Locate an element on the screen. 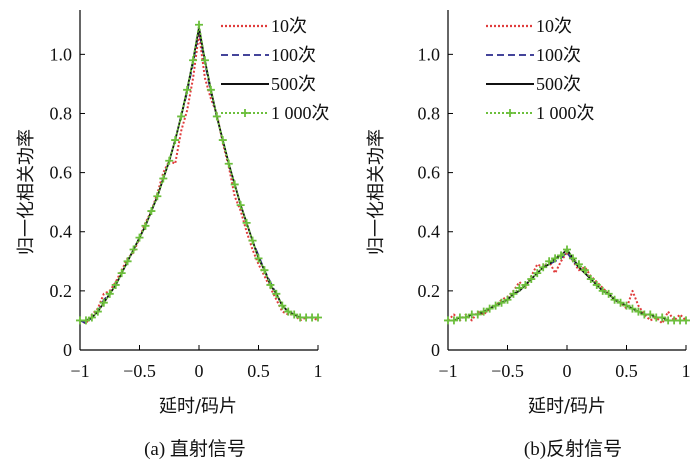  x-tick-label: −0.5 is located at coordinates (139, 371).